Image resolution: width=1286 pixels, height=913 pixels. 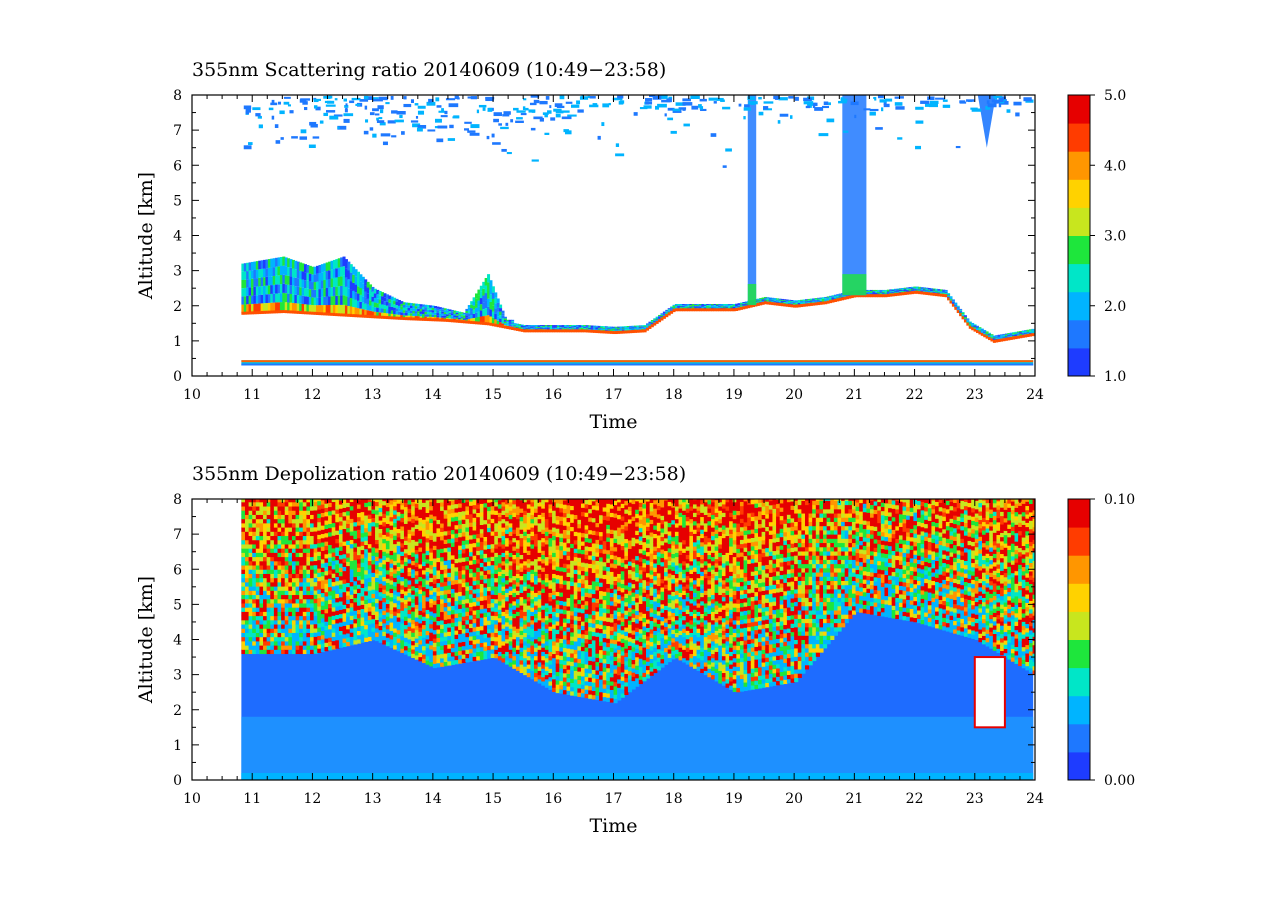 What do you see at coordinates (1079, 366) in the screenshot?
I see `colorbar-segment` at bounding box center [1079, 366].